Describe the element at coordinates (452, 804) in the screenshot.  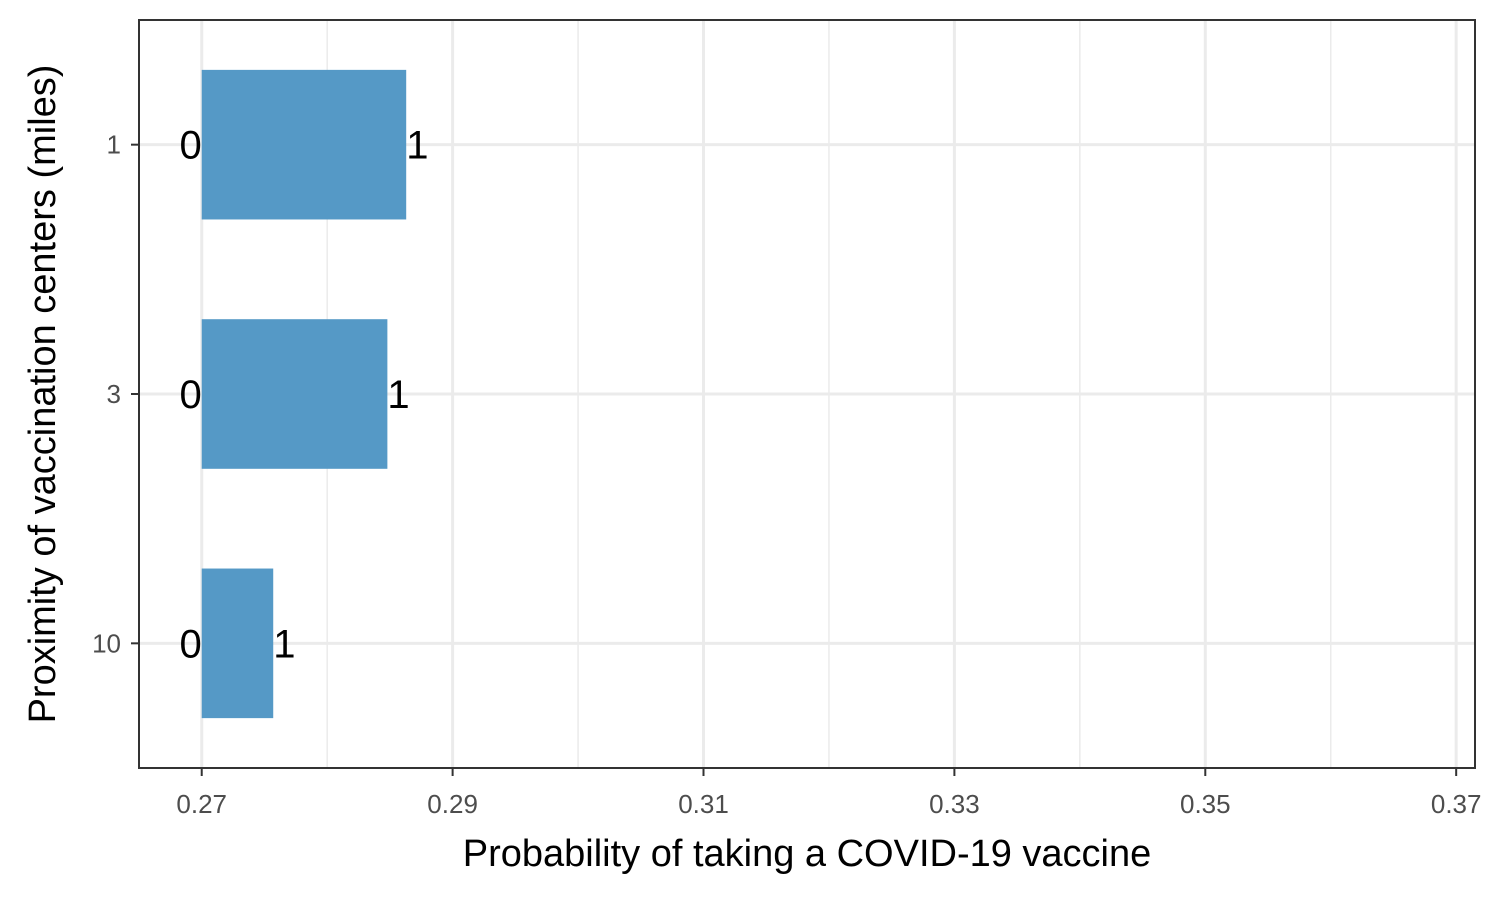
I see `x-tick-label: 0.29` at that location.